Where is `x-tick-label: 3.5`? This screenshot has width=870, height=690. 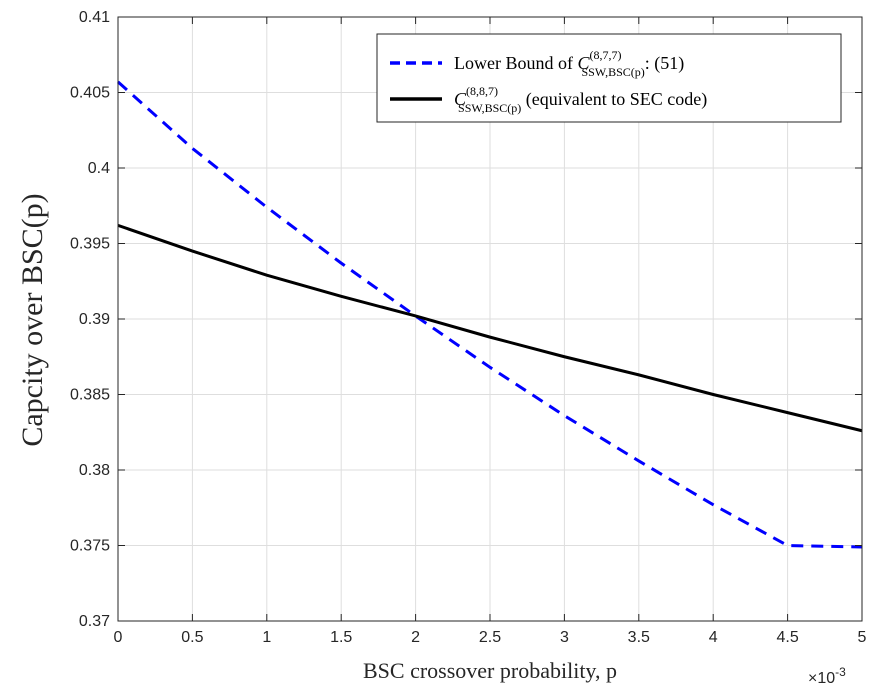 x-tick-label: 3.5 is located at coordinates (639, 637).